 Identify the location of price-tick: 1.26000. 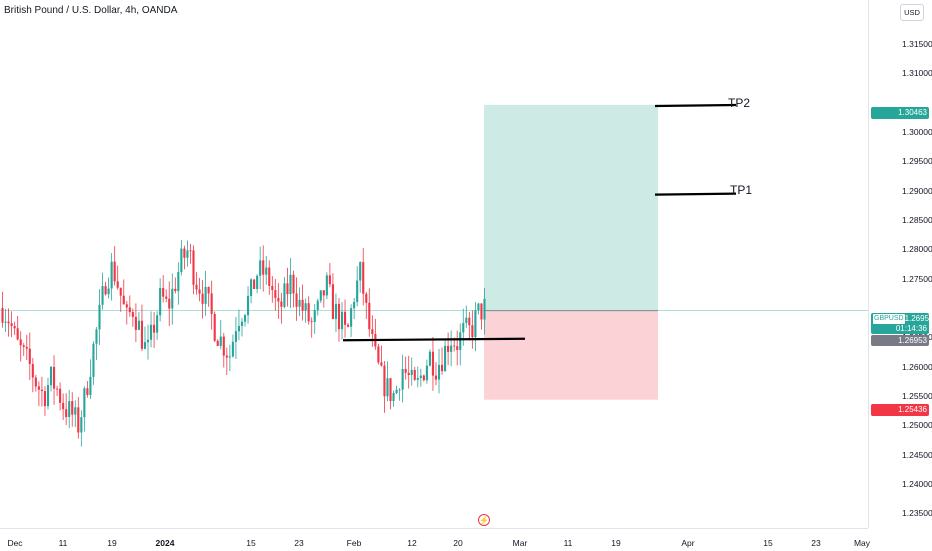
(917, 366).